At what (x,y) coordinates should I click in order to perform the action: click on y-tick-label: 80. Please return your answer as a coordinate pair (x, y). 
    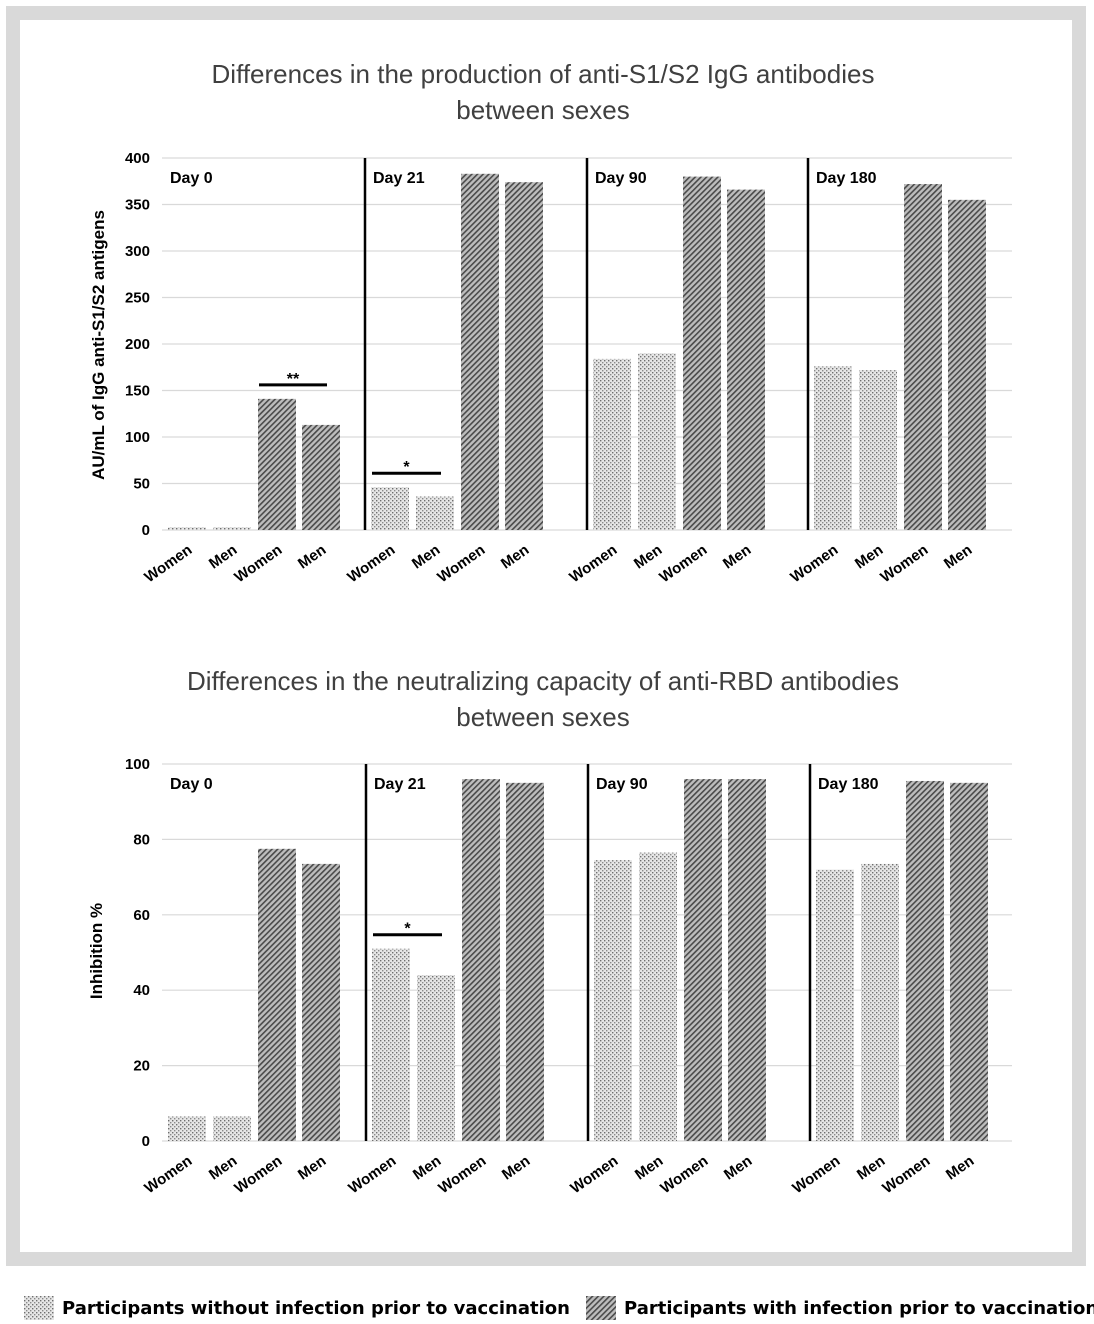
    Looking at the image, I should click on (141, 839).